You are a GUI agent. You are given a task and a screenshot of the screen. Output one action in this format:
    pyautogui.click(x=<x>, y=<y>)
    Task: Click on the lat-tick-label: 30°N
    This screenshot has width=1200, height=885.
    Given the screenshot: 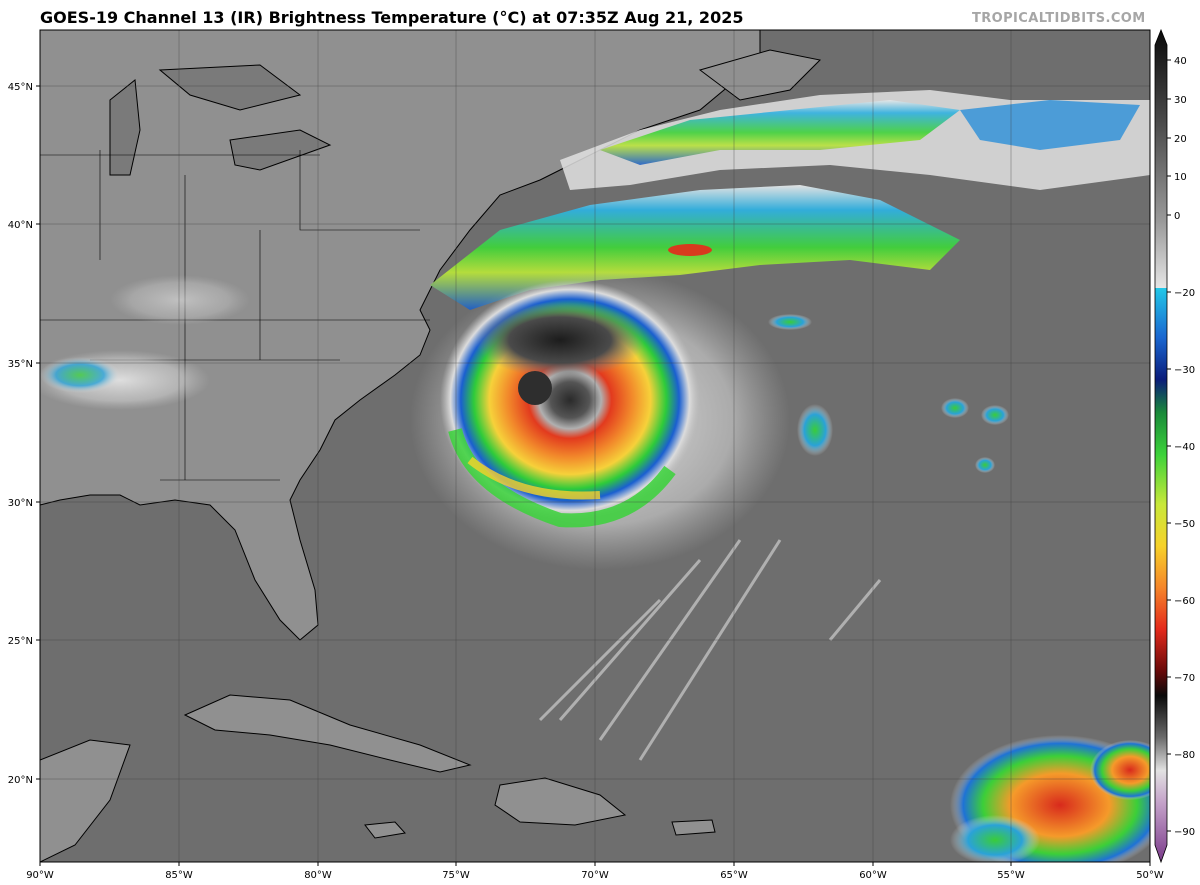 What is the action you would take?
    pyautogui.click(x=20, y=503)
    